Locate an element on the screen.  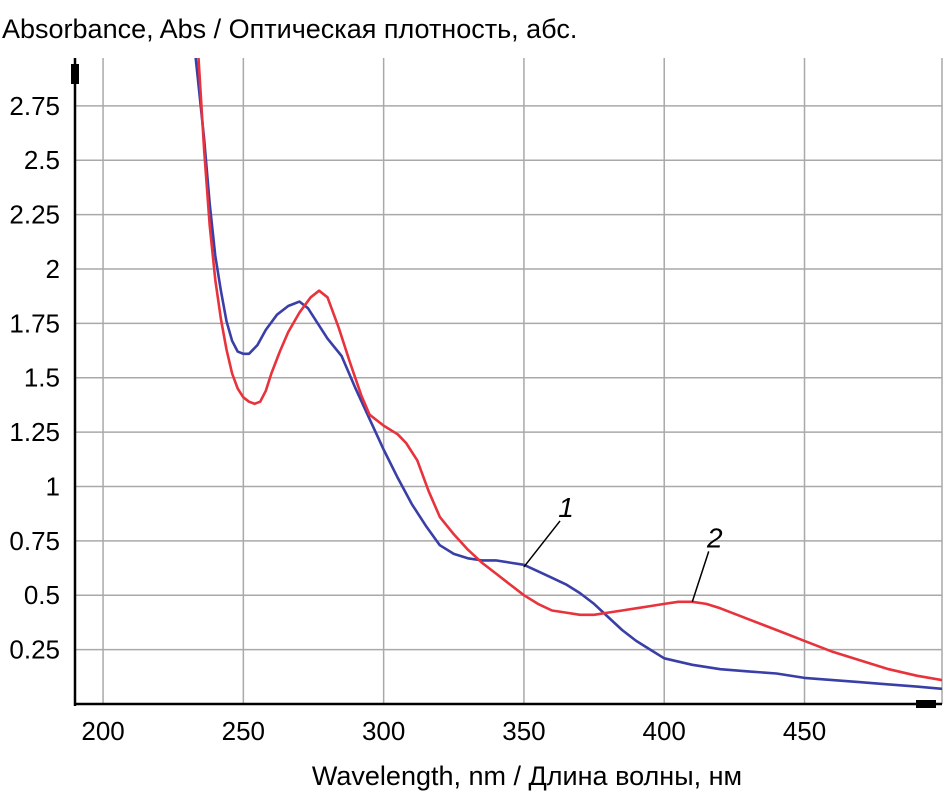
y-tick-label: 1.5 is located at coordinates (42, 378).